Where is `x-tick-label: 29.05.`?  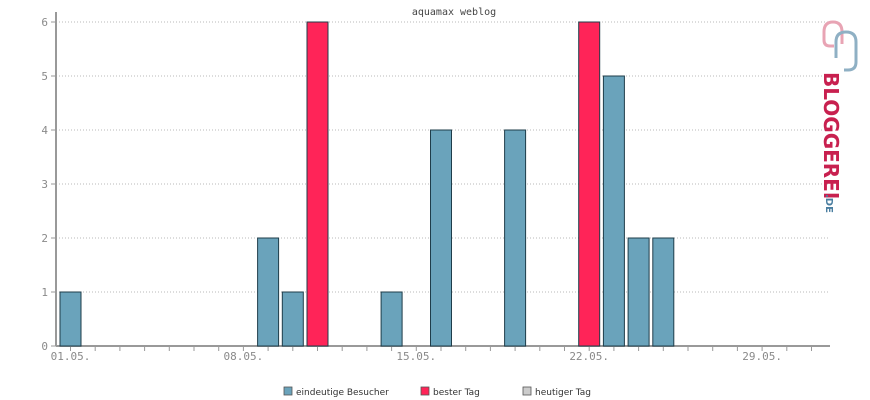 x-tick-label: 29.05. is located at coordinates (762, 356).